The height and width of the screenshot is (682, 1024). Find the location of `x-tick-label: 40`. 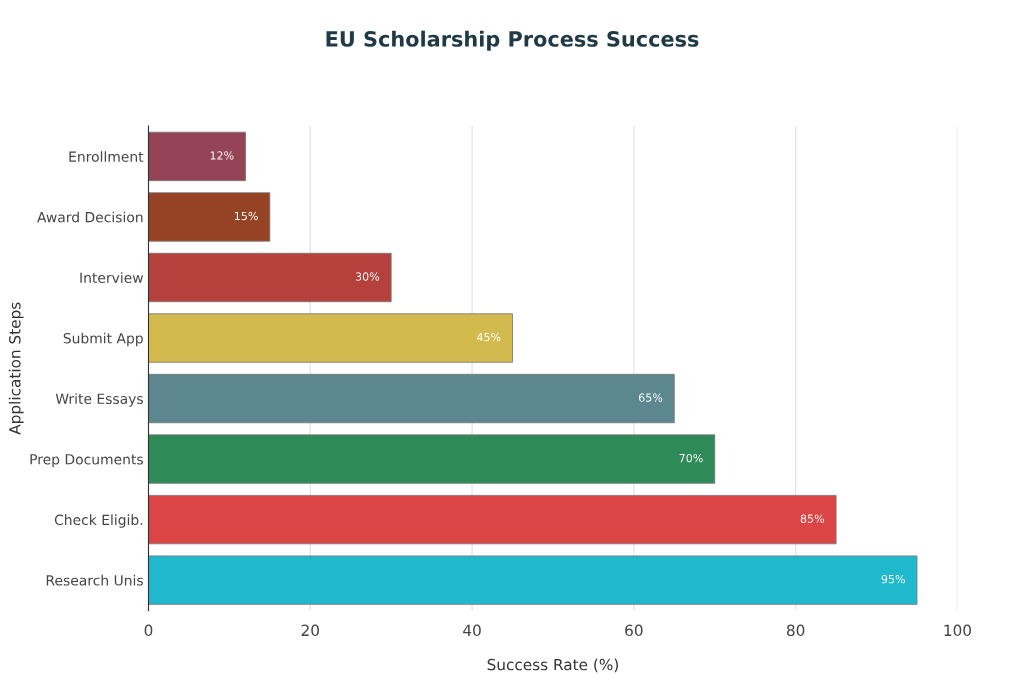

x-tick-label: 40 is located at coordinates (472, 630).